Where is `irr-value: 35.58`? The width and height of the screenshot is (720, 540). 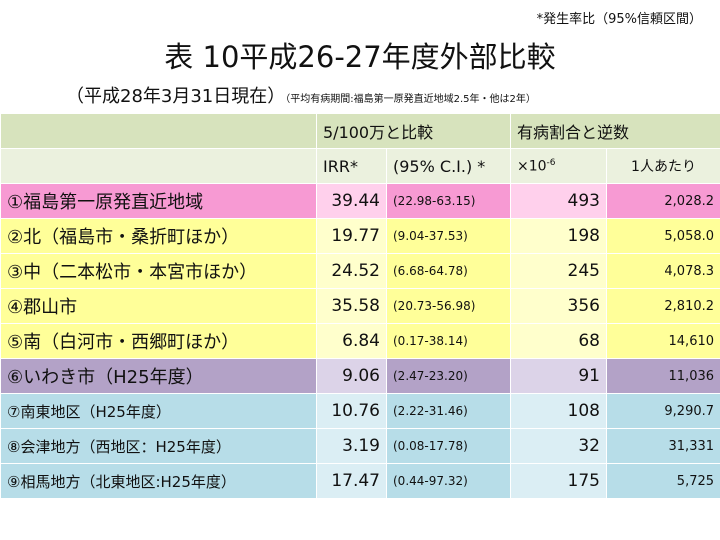
irr-value: 35.58 is located at coordinates (351, 306).